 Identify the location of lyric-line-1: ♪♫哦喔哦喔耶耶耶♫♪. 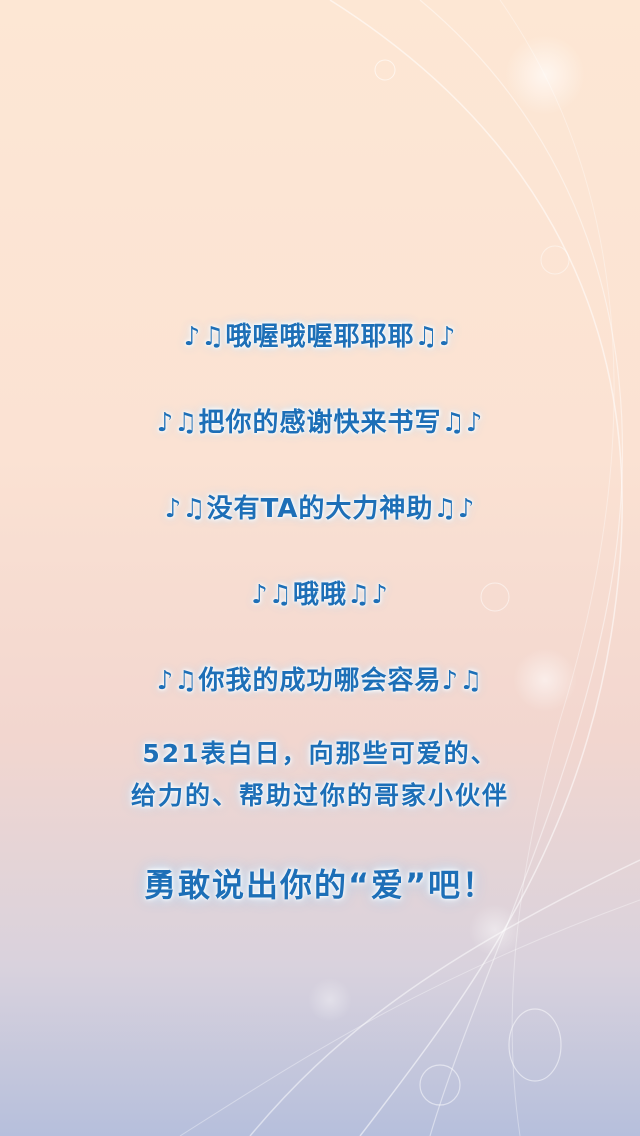
(320, 334).